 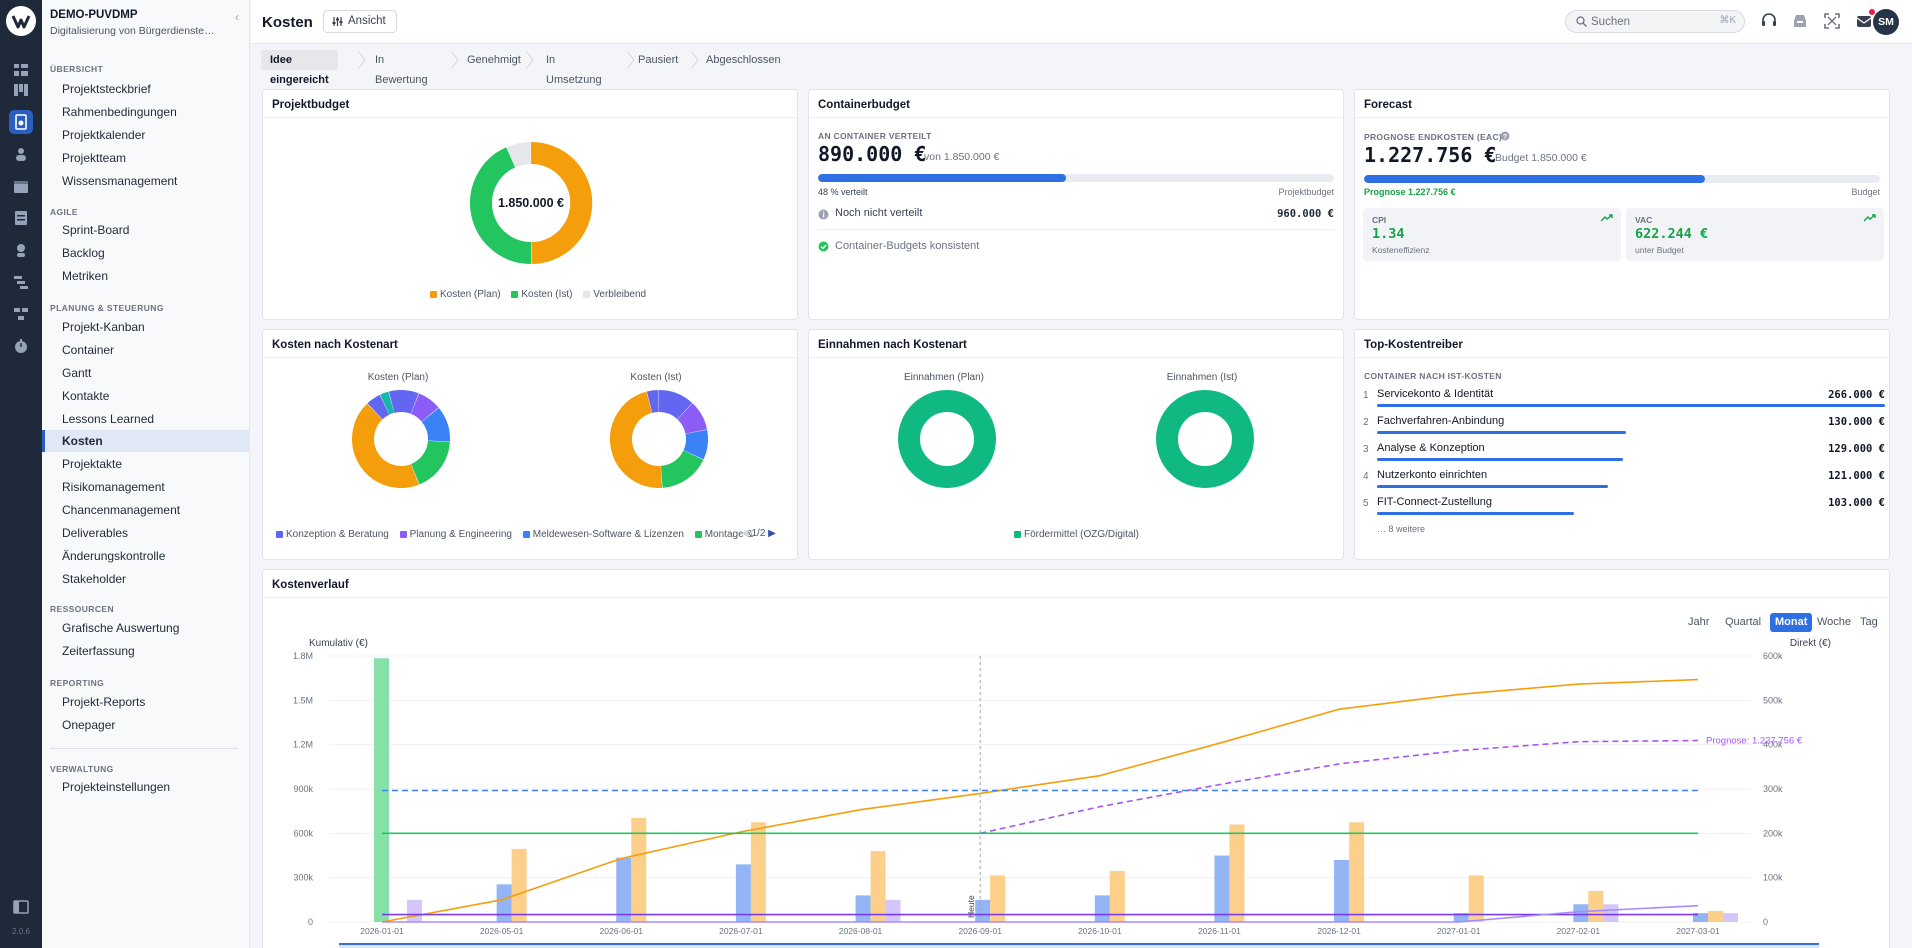 I want to click on card-title: Kostenverlauf, so click(x=310, y=585).